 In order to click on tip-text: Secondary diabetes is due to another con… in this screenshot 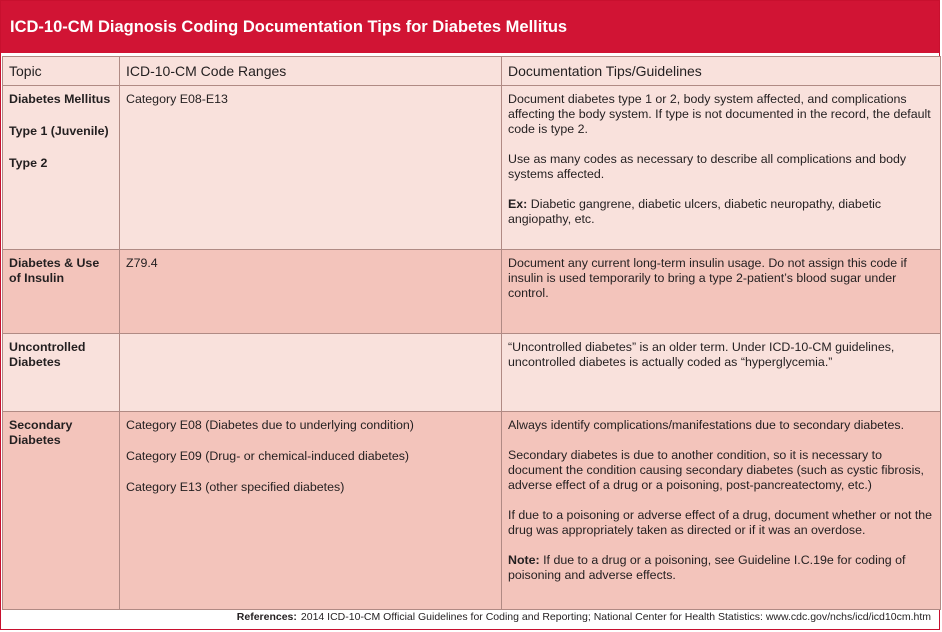, I will do `click(716, 470)`.